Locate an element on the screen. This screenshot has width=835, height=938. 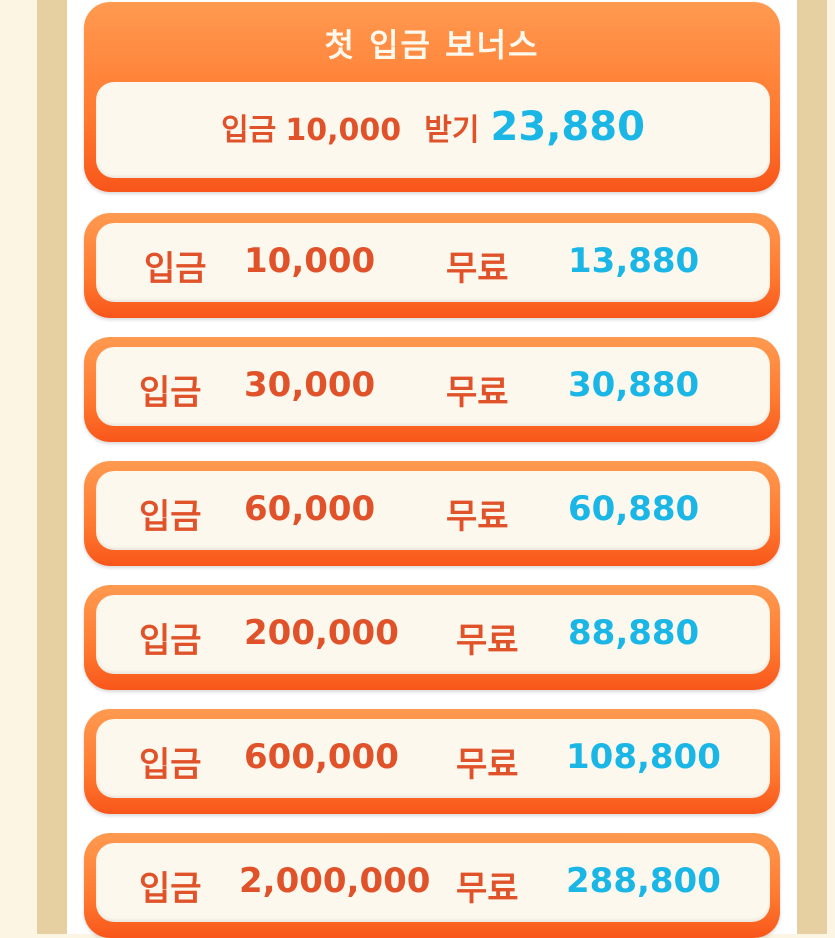
bonus-amount: 88,880 is located at coordinates (634, 633).